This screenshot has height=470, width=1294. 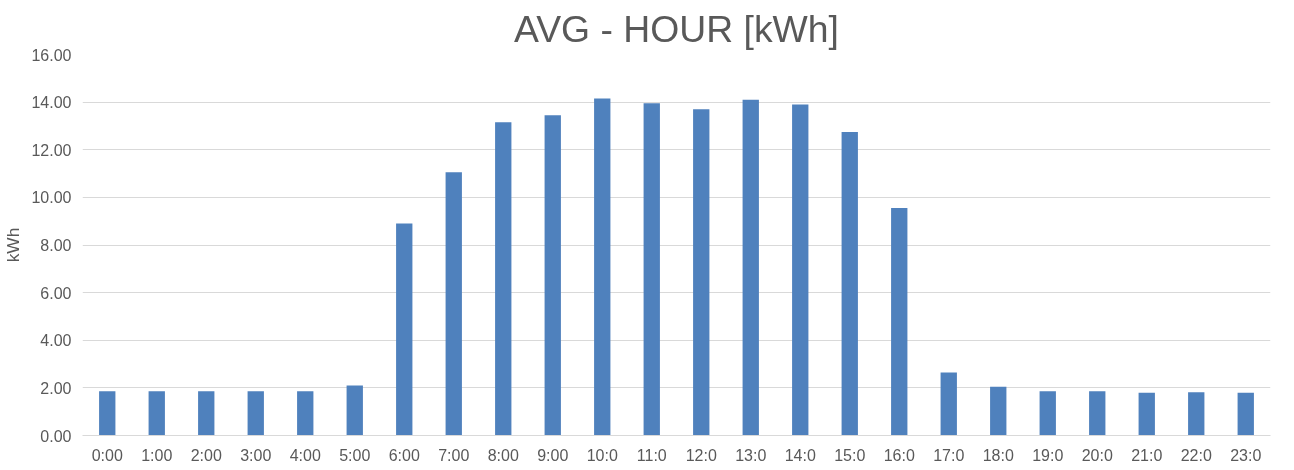 I want to click on x-tick-label: 11:0, so click(x=651, y=455).